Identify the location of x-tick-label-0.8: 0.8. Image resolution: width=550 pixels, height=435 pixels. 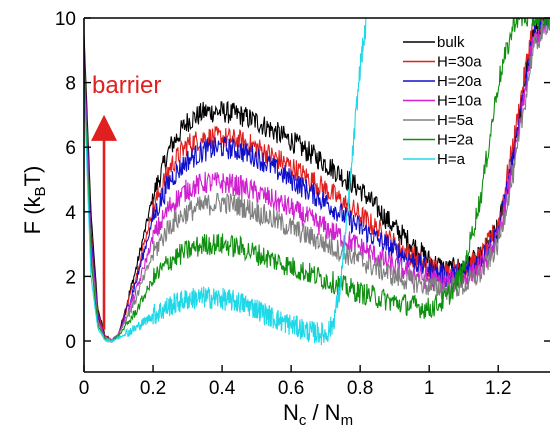
(360, 388).